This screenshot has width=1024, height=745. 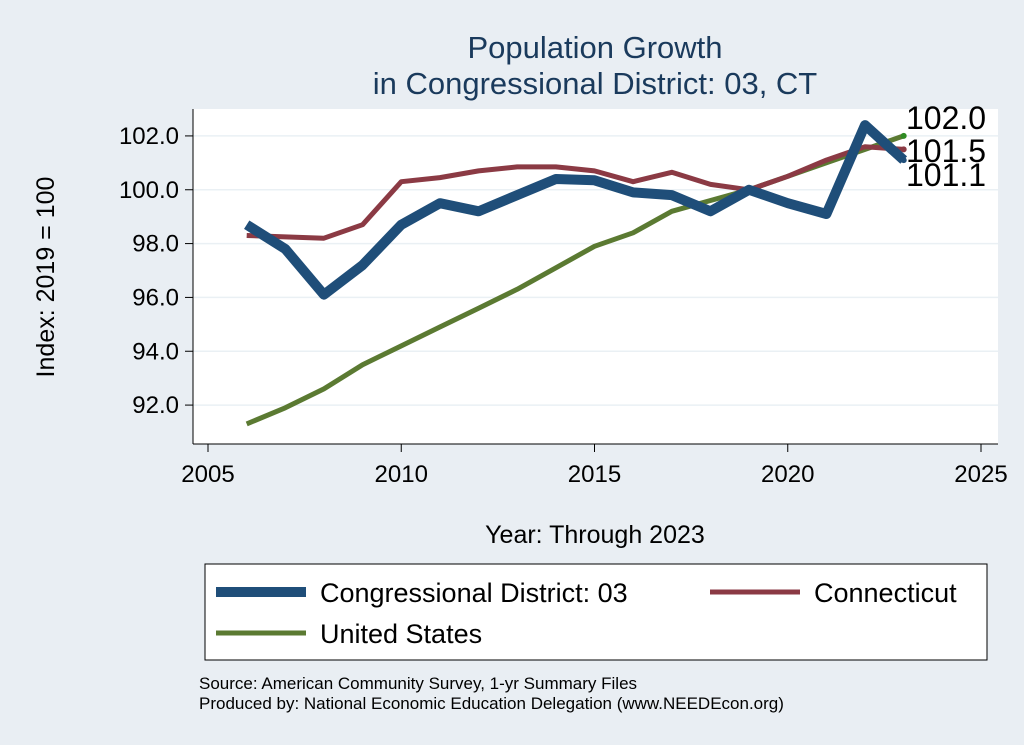 I want to click on legend-label-district: Congressional District: 03, so click(x=474, y=593).